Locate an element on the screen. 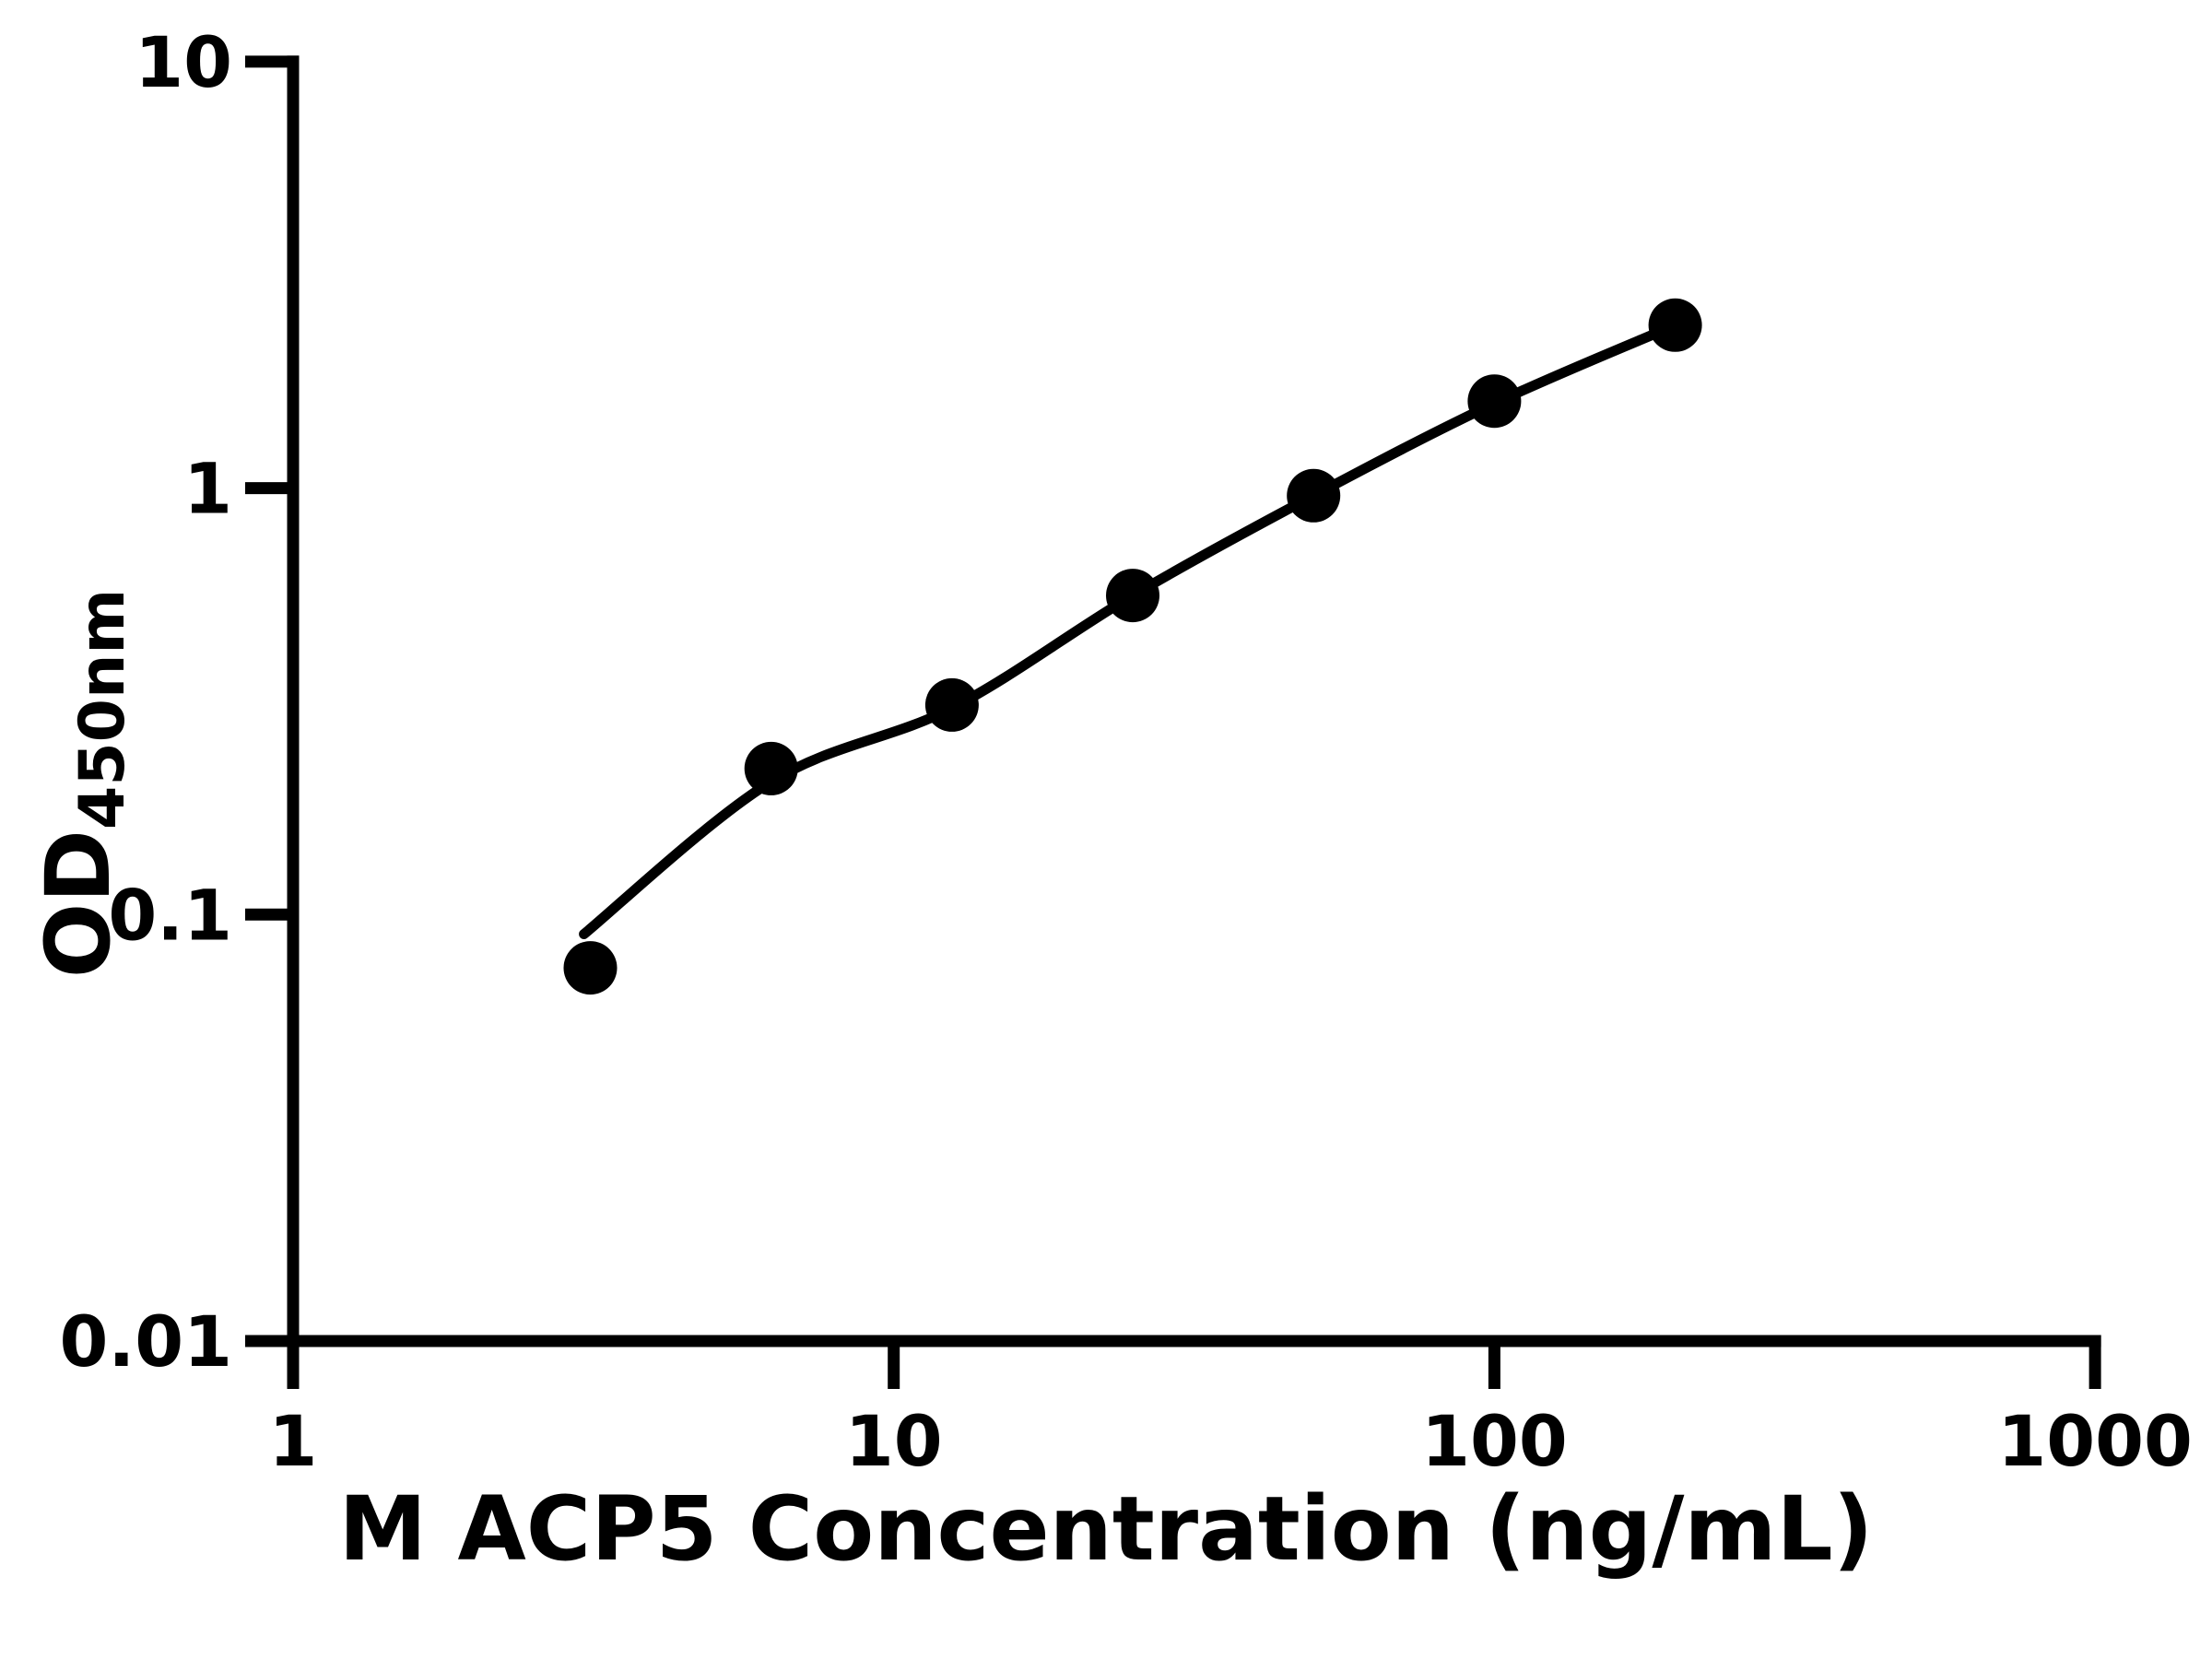  x-tick-label: 1 is located at coordinates (293, 1441).